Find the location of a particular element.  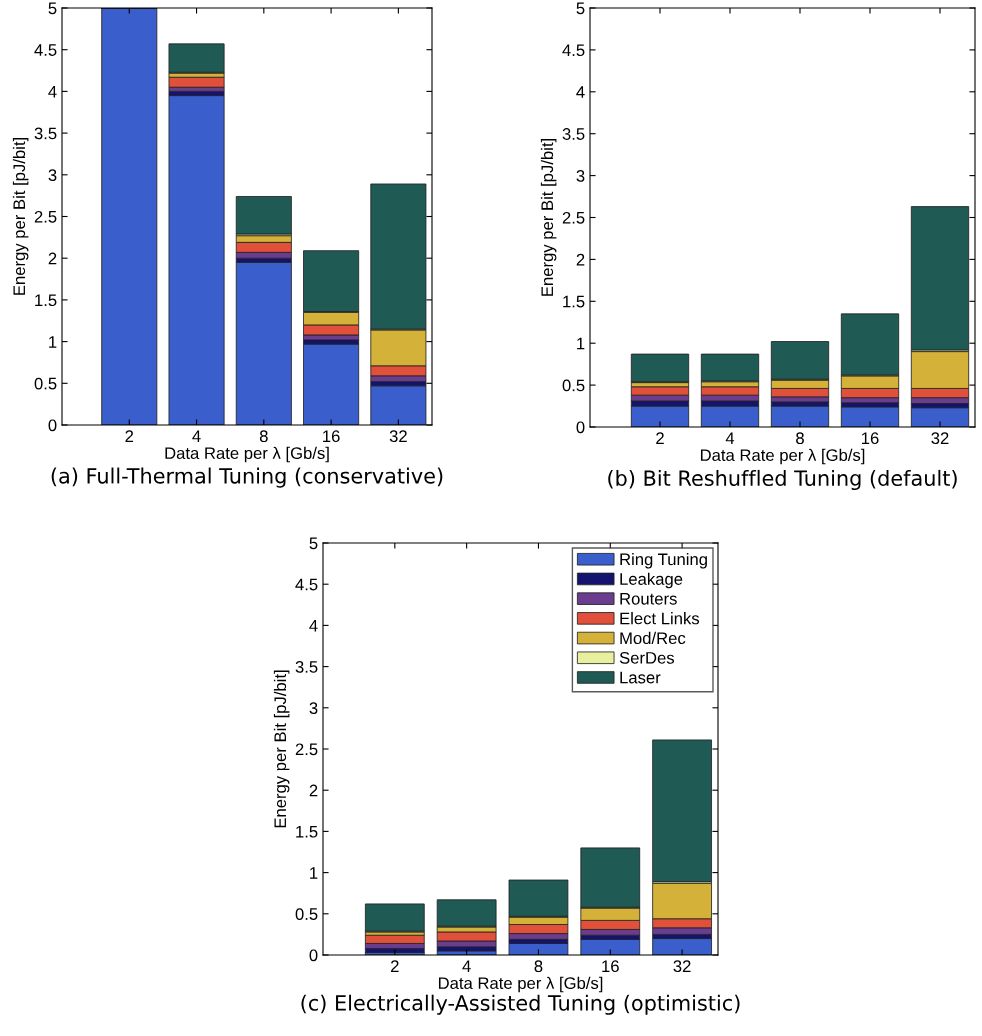

legend-label: Leakage is located at coordinates (651, 580).